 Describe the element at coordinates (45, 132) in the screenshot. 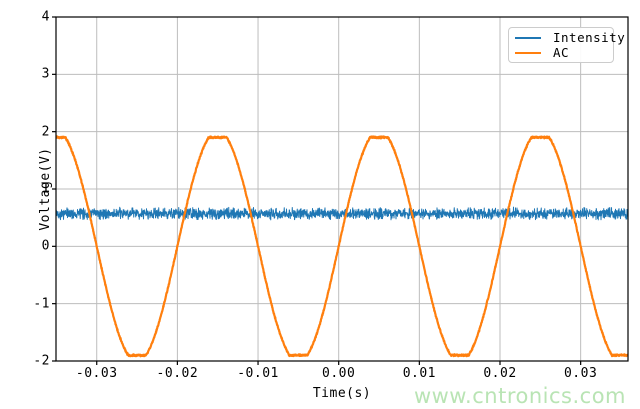

I see `y-tick-label: 2` at that location.